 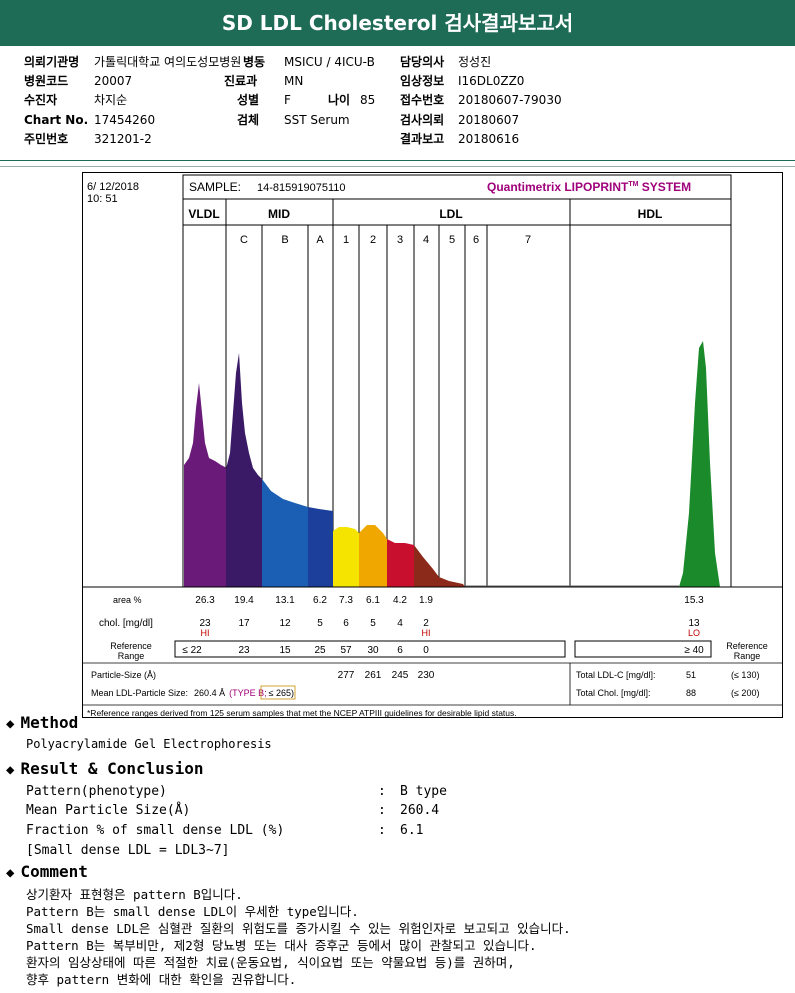 I want to click on result-value-pattern: B type, so click(x=423, y=791).